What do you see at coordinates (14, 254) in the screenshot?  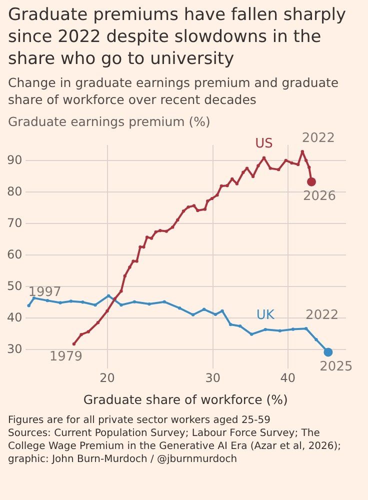 I see `y-tick-label: 60` at bounding box center [14, 254].